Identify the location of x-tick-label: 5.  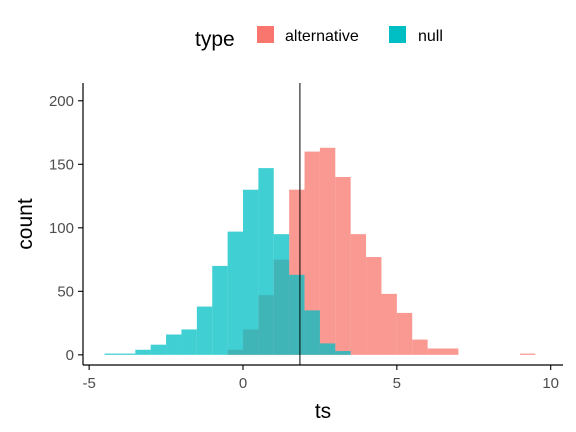
(397, 383).